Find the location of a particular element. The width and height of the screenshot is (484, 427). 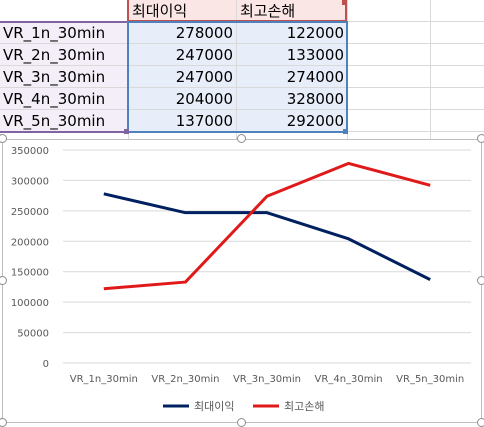

row-label-cell: VR_1n_30min is located at coordinates (54, 33).